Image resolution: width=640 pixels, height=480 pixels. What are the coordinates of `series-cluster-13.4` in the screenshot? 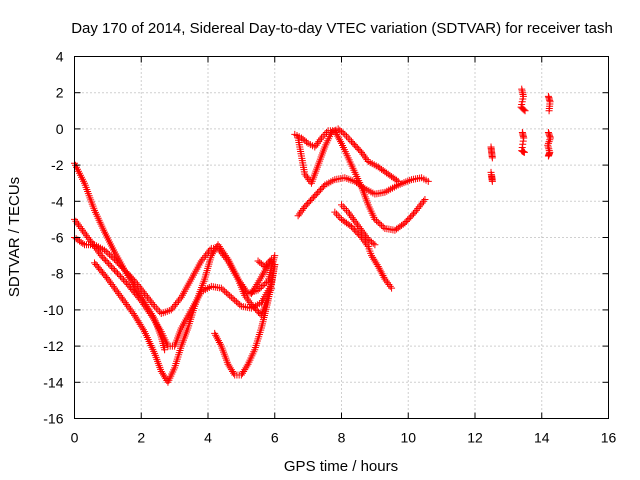 It's located at (523, 120).